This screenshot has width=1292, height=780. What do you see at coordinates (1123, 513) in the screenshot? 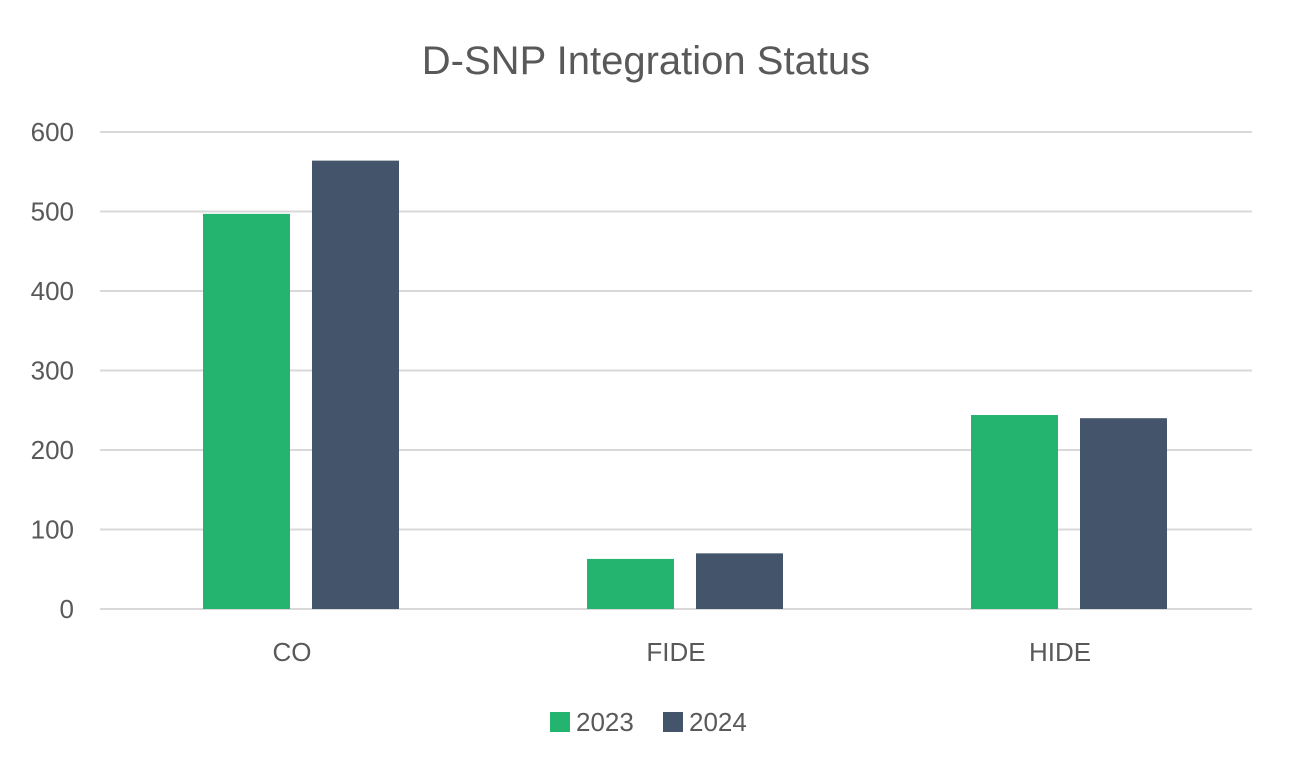
I see `bar-2024-HIDE` at bounding box center [1123, 513].